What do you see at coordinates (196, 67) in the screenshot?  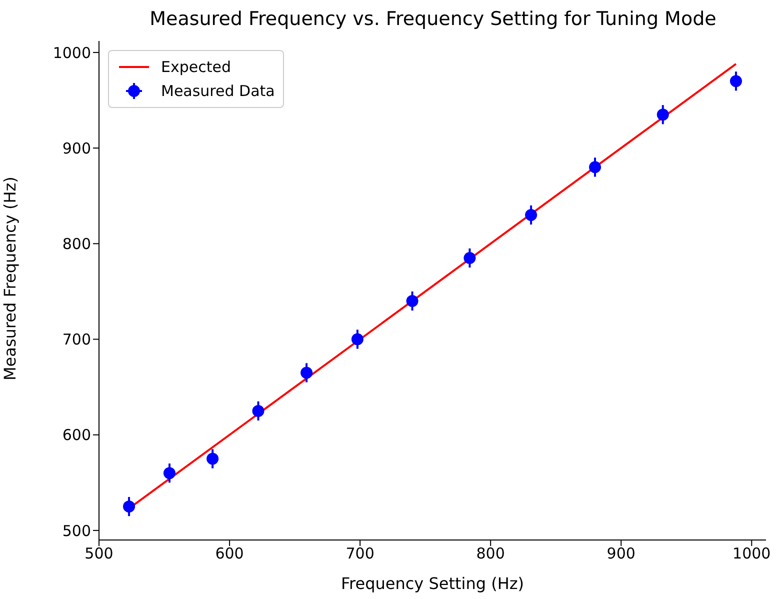 I see `legend-label: Expected` at bounding box center [196, 67].